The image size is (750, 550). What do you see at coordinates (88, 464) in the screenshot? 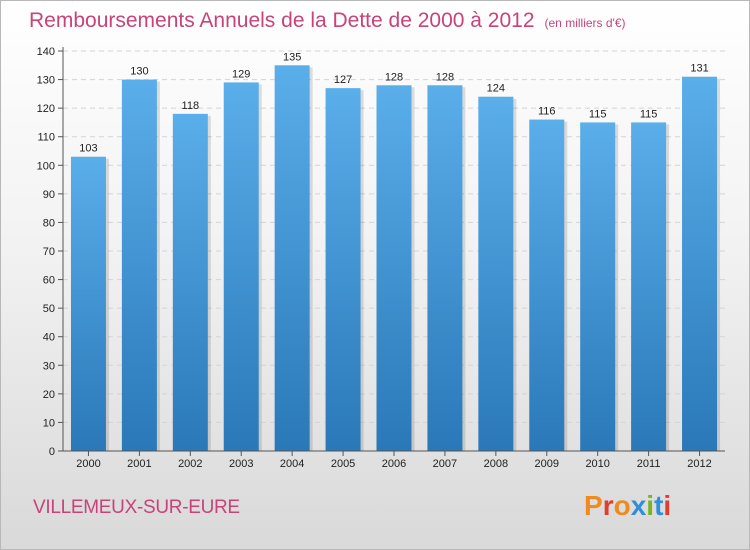
I see `x-tick-label: 2000` at bounding box center [88, 464].